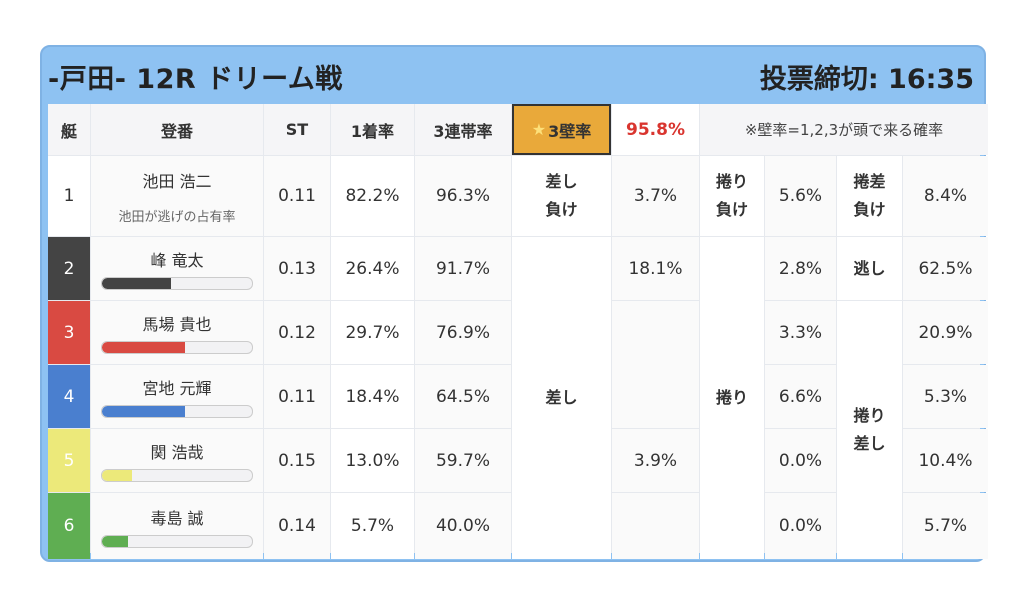  What do you see at coordinates (800, 332) in the screenshot?
I see `pattern-rate: 3.3%` at bounding box center [800, 332].